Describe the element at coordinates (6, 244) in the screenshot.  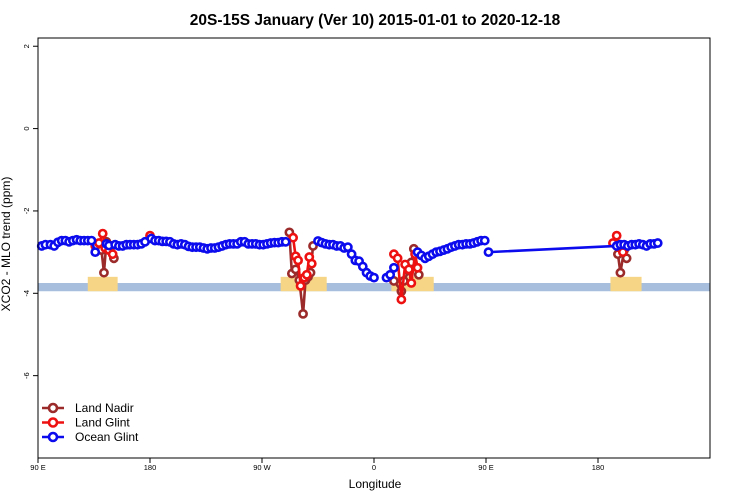
I see `y-axis-label: XCO2 - MLO trend (ppm)` at that location.